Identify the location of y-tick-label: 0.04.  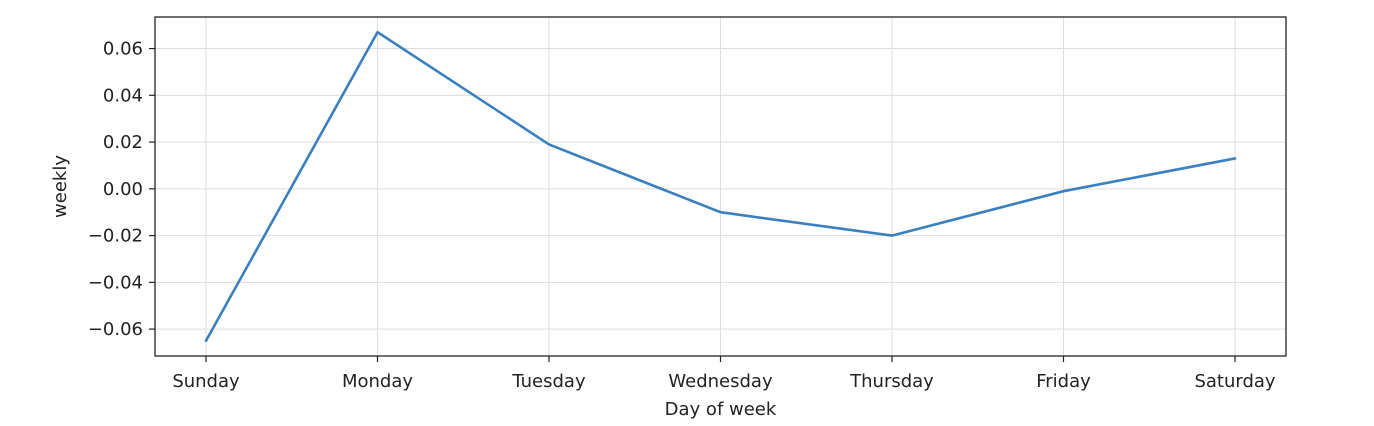
(123, 95).